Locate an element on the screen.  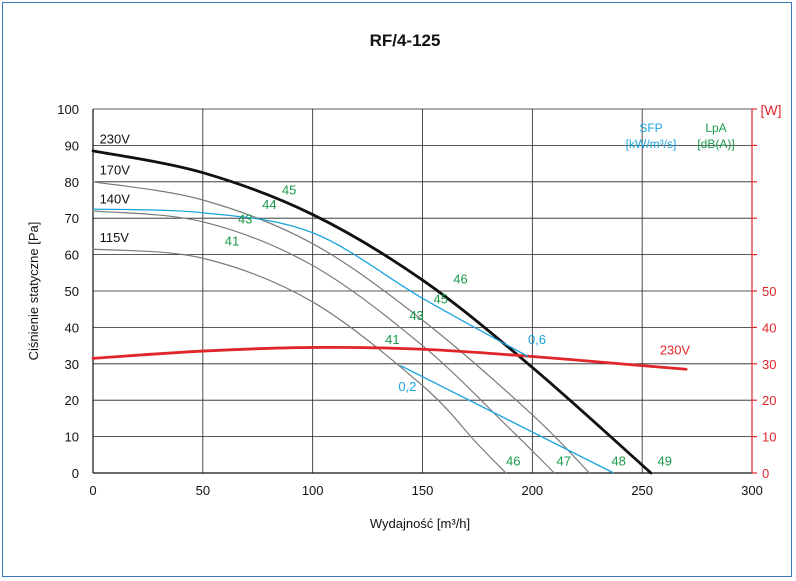
sfp-line-0,6 is located at coordinates (310, 283).